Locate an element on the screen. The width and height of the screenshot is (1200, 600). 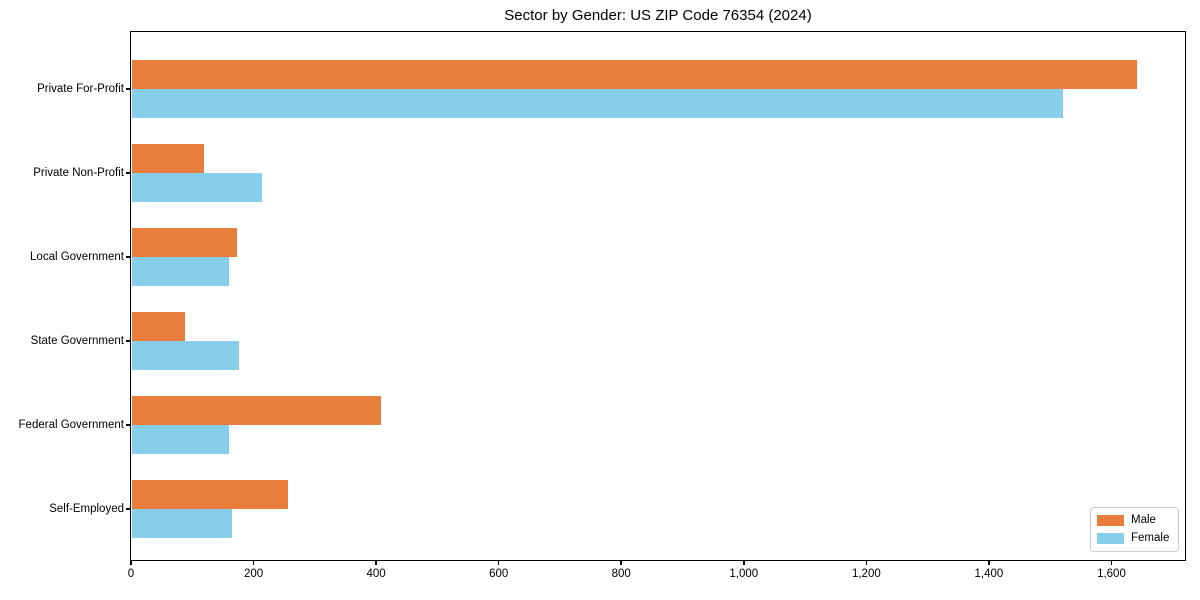
female-color-swatch is located at coordinates (1110, 539).